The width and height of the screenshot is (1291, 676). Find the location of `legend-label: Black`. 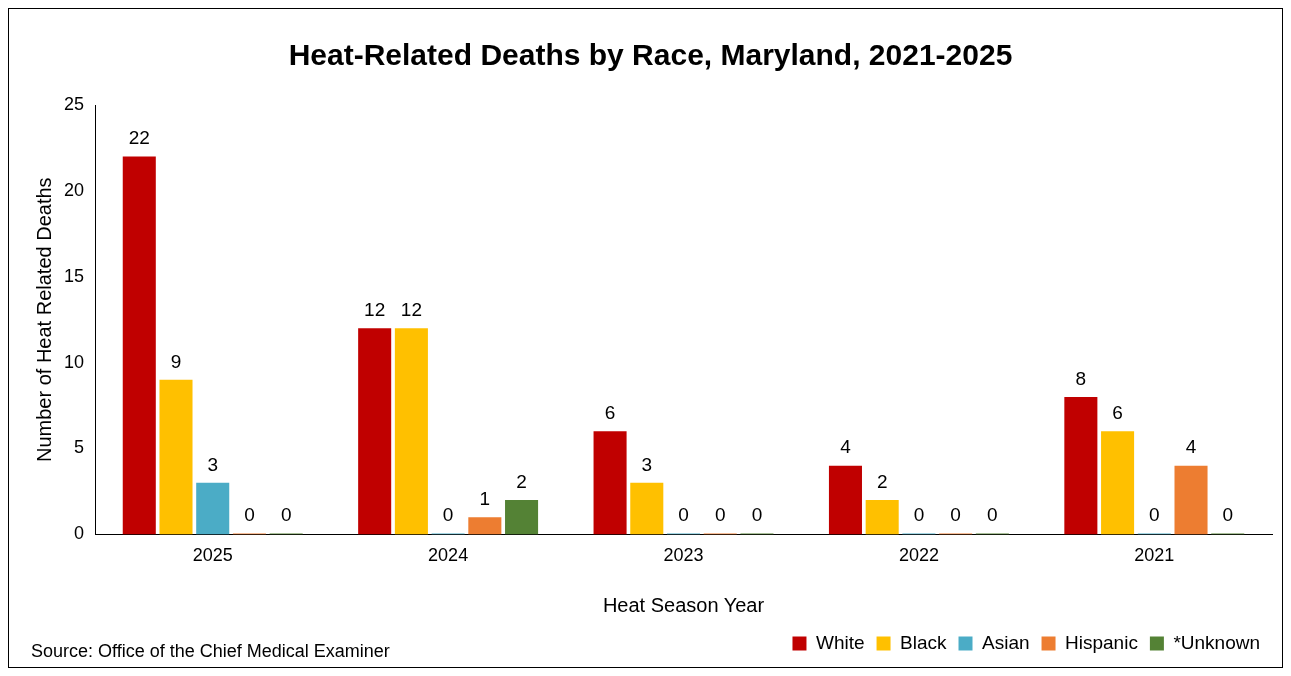

legend-label: Black is located at coordinates (923, 642).